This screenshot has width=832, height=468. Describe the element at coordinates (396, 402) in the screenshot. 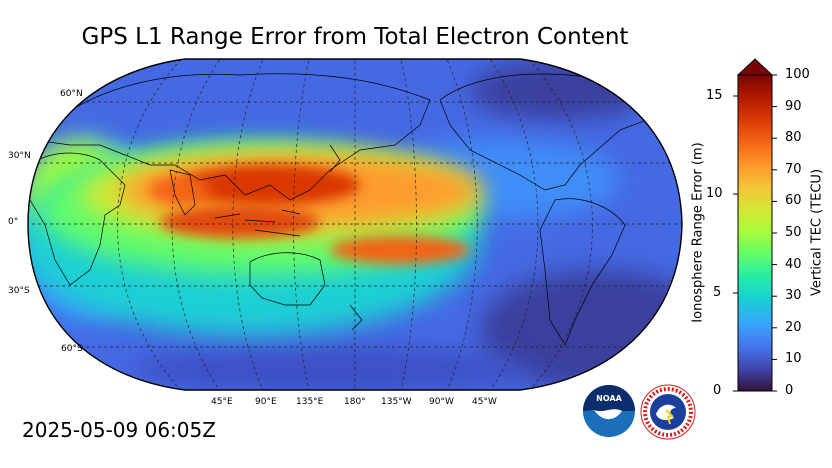

I see `lon-label-135w: 135°W` at that location.